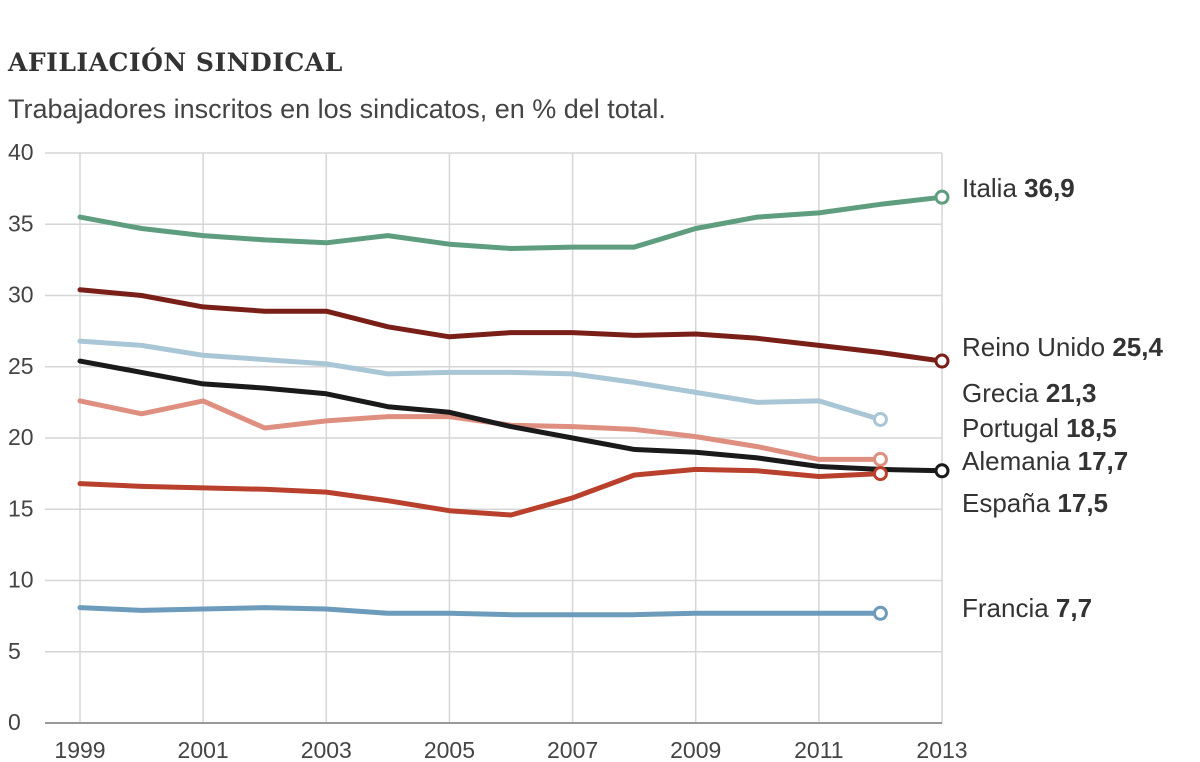  Describe the element at coordinates (14, 722) in the screenshot. I see `y-tick-label: 0` at that location.